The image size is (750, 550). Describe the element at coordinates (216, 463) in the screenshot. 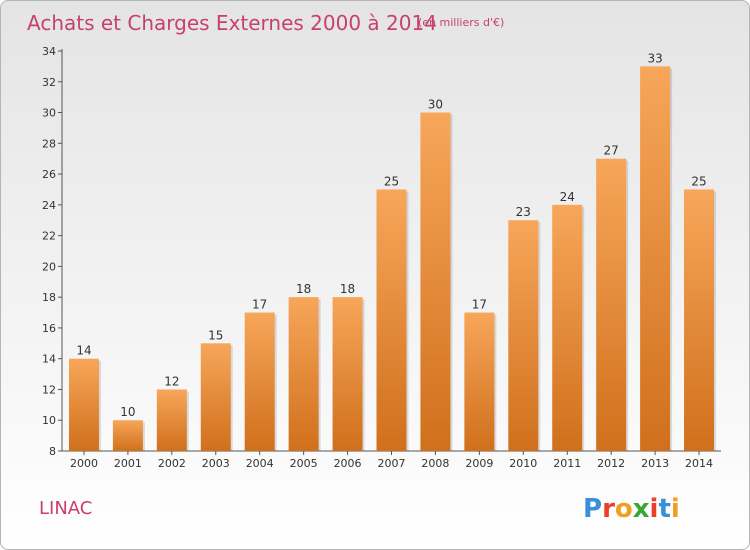

I see `x-tick-label: 2003` at that location.